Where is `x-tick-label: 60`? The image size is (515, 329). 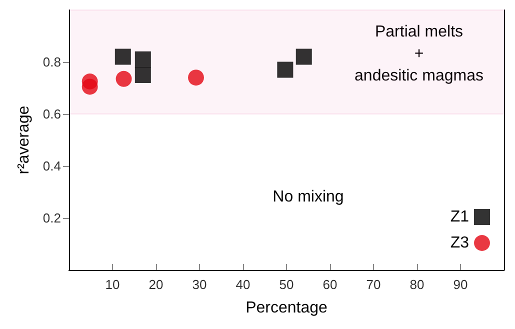
x-tick-label: 60 is located at coordinates (330, 284).